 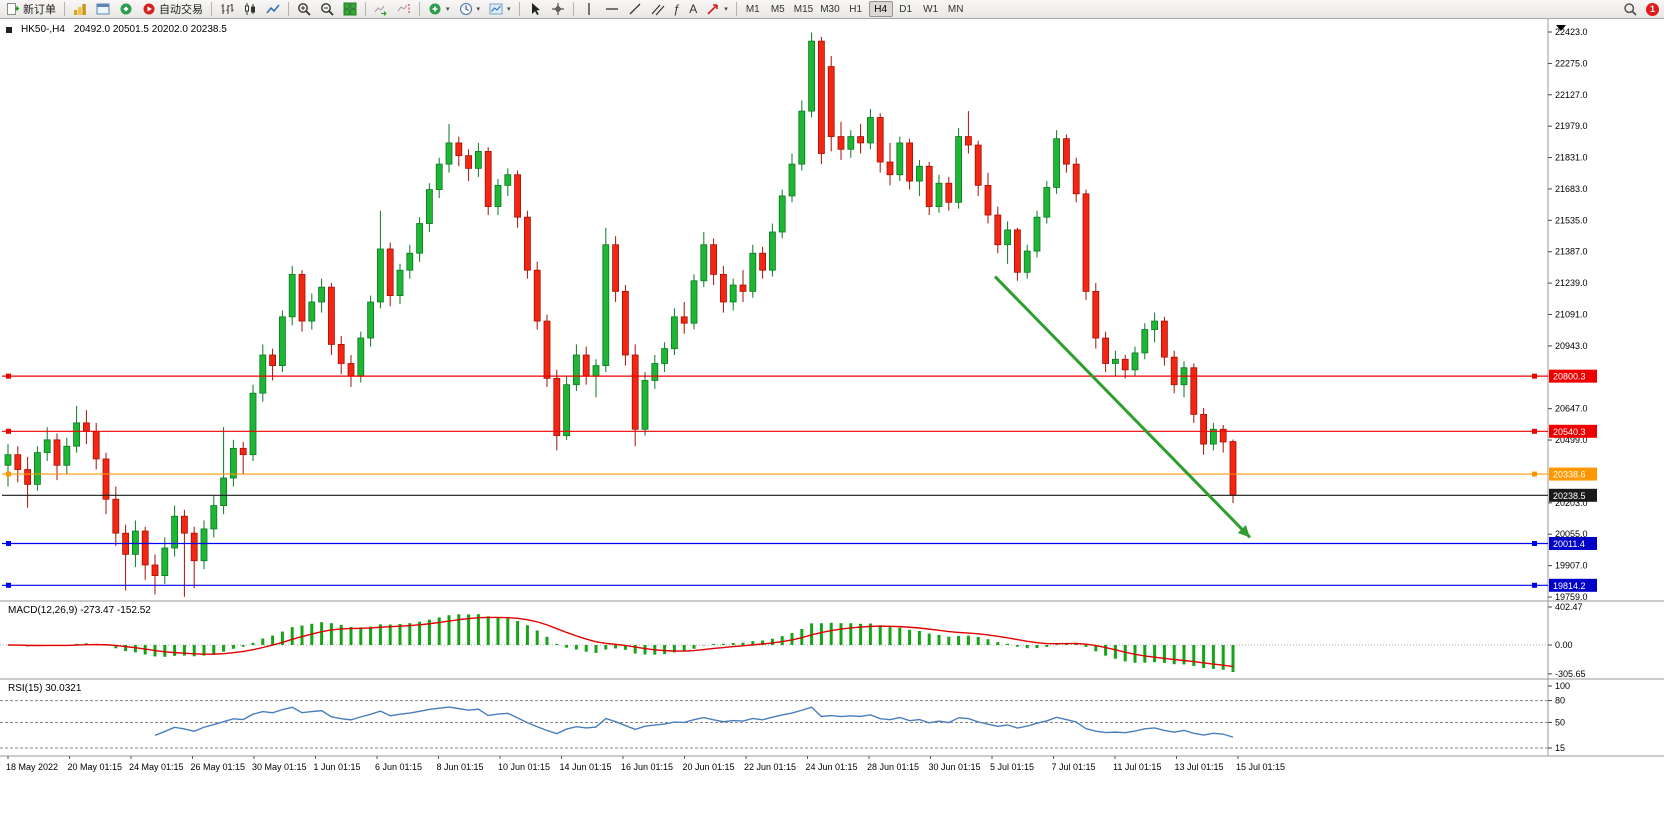 I want to click on timeframe-m30: M30, so click(x=829, y=9).